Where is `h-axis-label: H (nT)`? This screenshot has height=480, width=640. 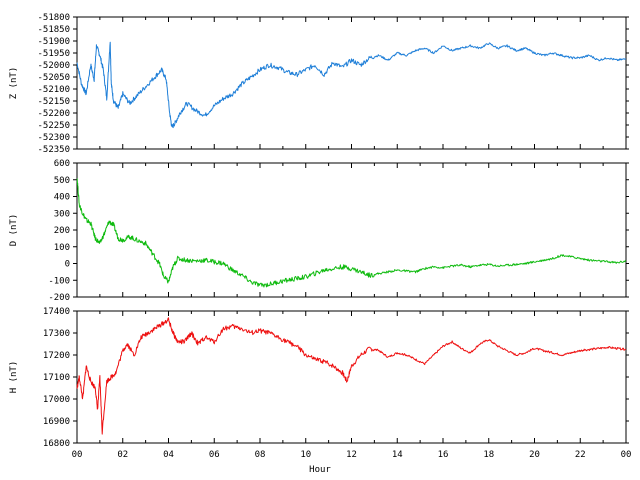 h-axis-label: H (nT) is located at coordinates (14, 377).